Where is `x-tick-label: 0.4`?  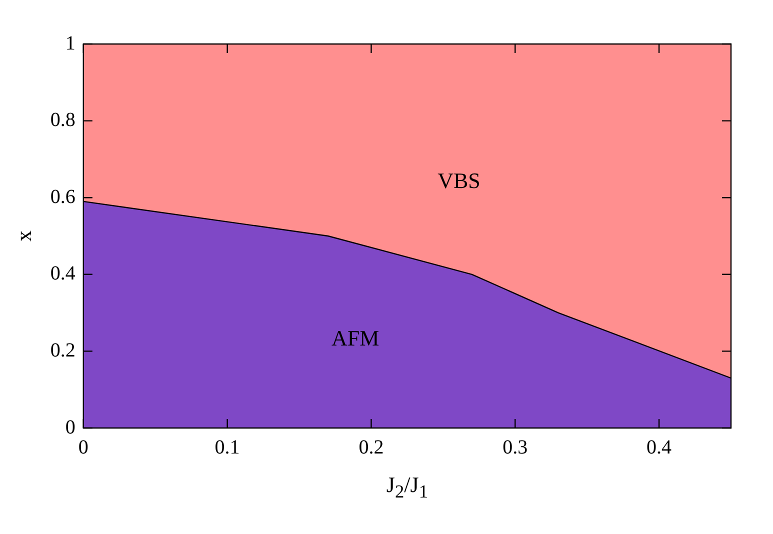
x-tick-label: 0.4 is located at coordinates (659, 447).